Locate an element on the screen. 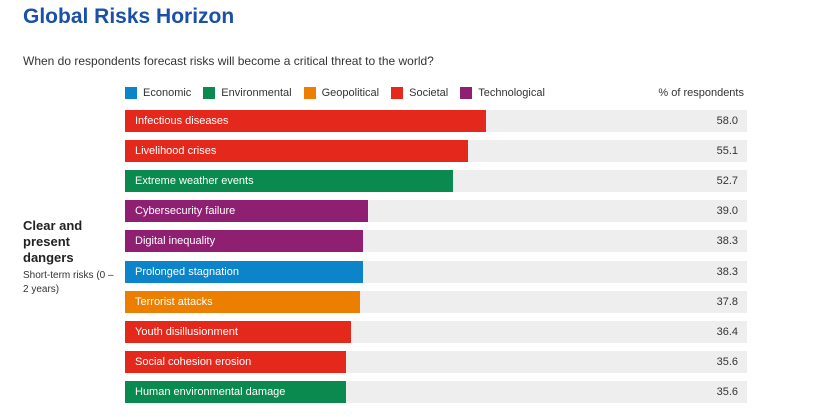 Image resolution: width=815 pixels, height=417 pixels. bar-digital-inequality is located at coordinates (244, 241).